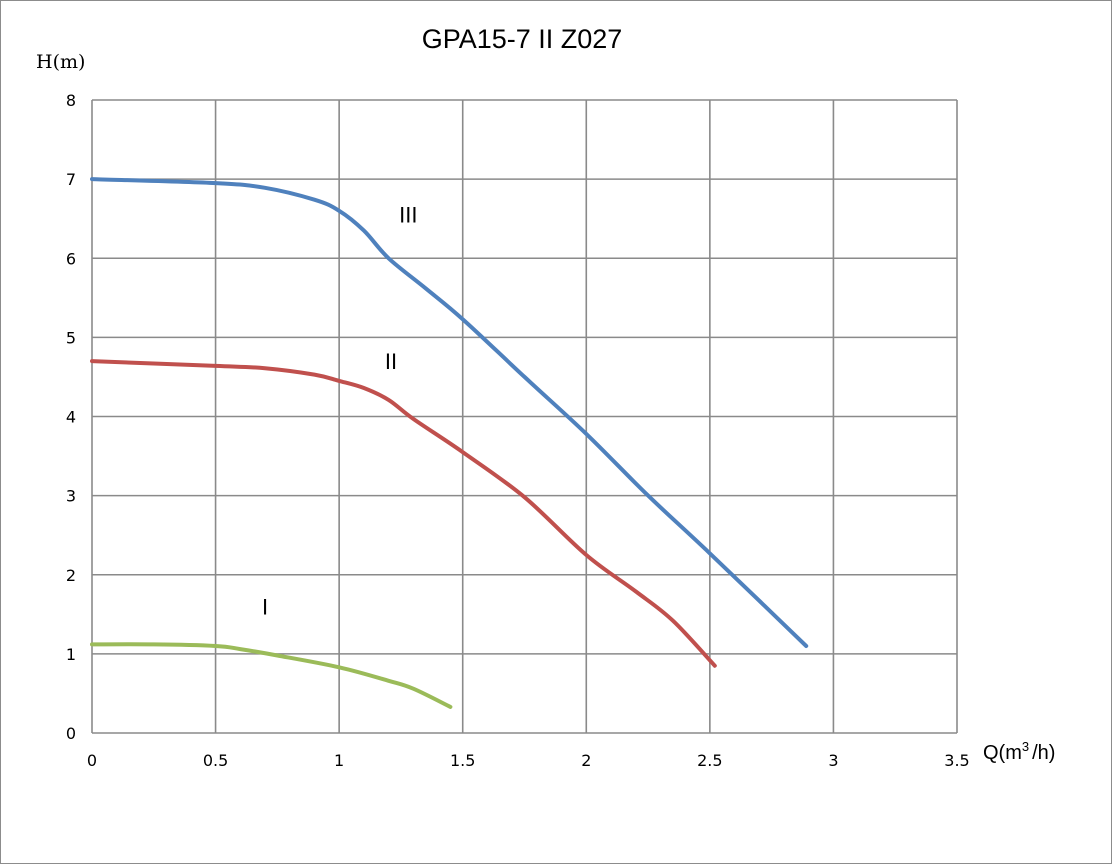 The height and width of the screenshot is (864, 1112). I want to click on y-tick-label: 1, so click(71, 654).